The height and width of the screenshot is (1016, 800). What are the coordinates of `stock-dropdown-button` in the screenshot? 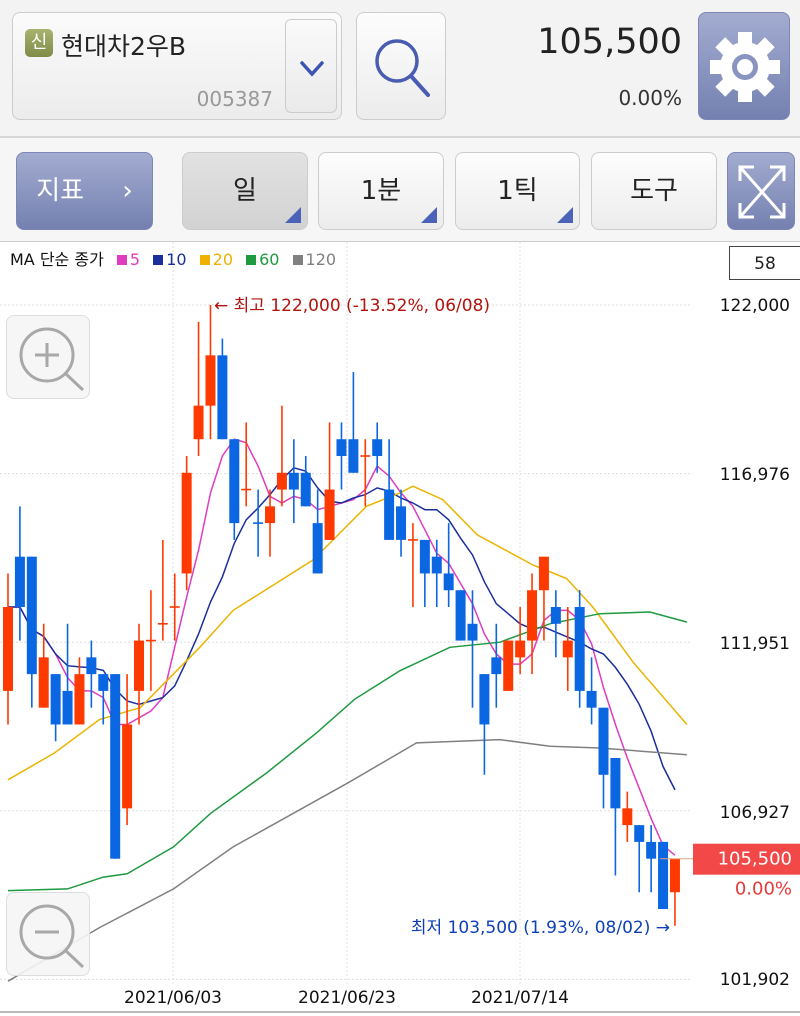 It's located at (311, 66).